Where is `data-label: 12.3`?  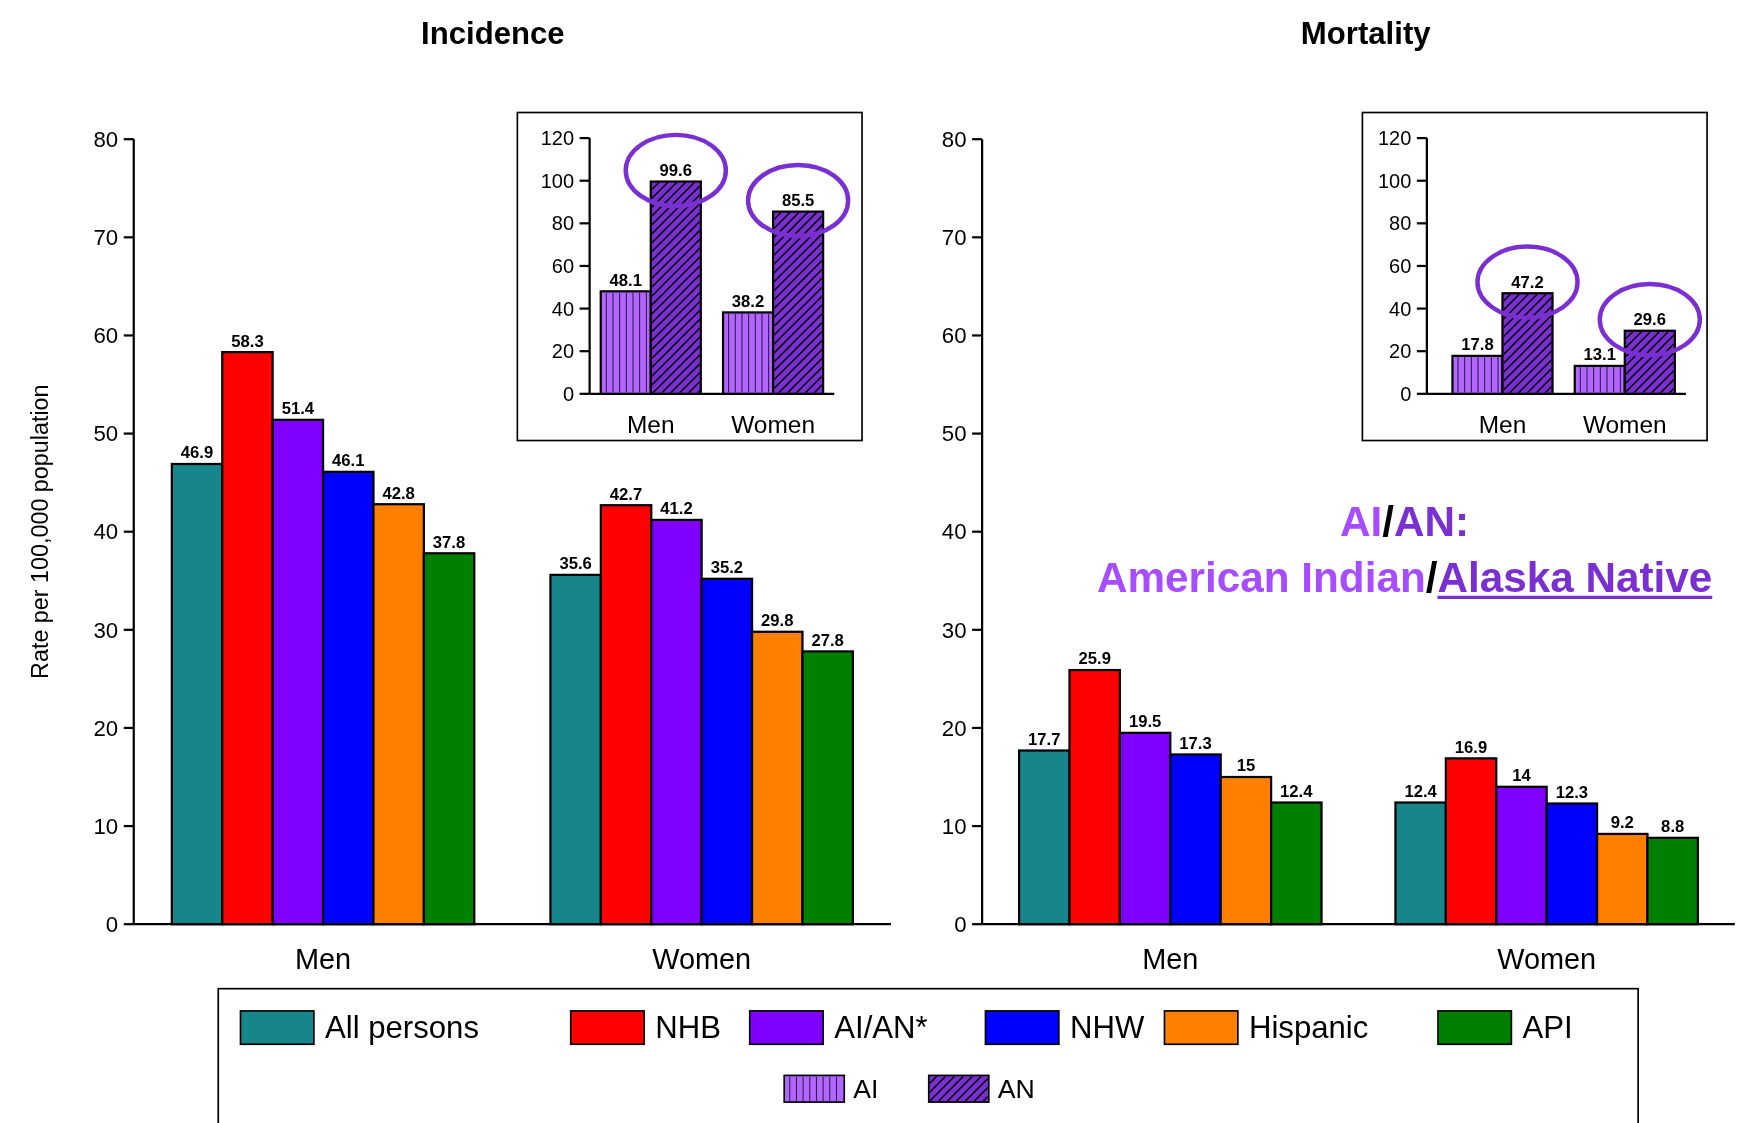
data-label: 12.3 is located at coordinates (1572, 792).